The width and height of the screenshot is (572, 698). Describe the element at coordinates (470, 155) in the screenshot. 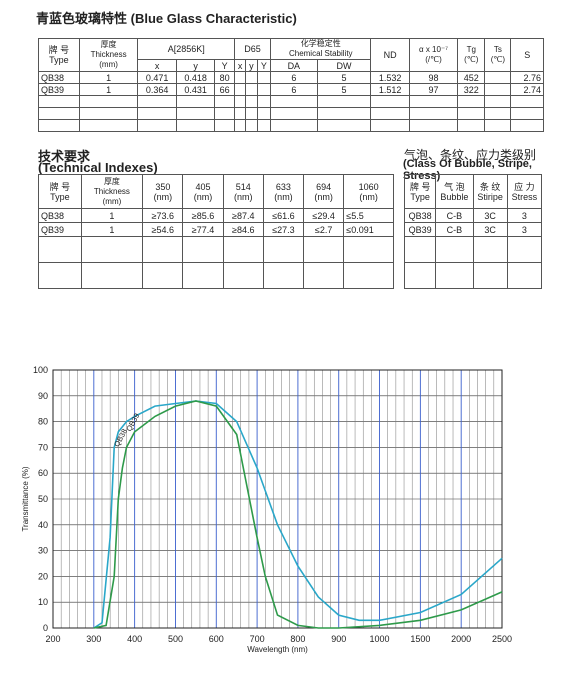

I see `title-class-cn: 气泡、条纹、应力类级别` at that location.